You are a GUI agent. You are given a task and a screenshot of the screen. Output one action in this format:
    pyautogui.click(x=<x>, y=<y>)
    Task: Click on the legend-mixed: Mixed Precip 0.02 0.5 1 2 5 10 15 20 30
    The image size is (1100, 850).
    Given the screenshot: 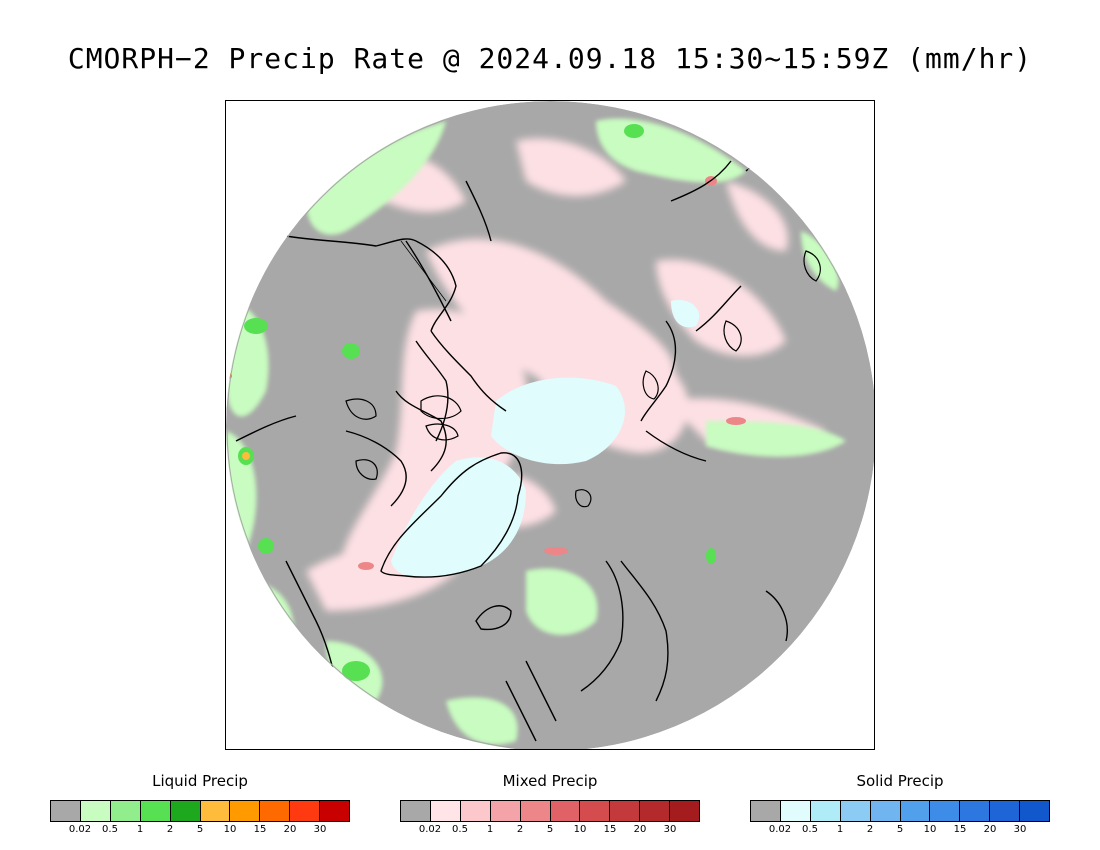 What is the action you would take?
    pyautogui.click(x=550, y=804)
    